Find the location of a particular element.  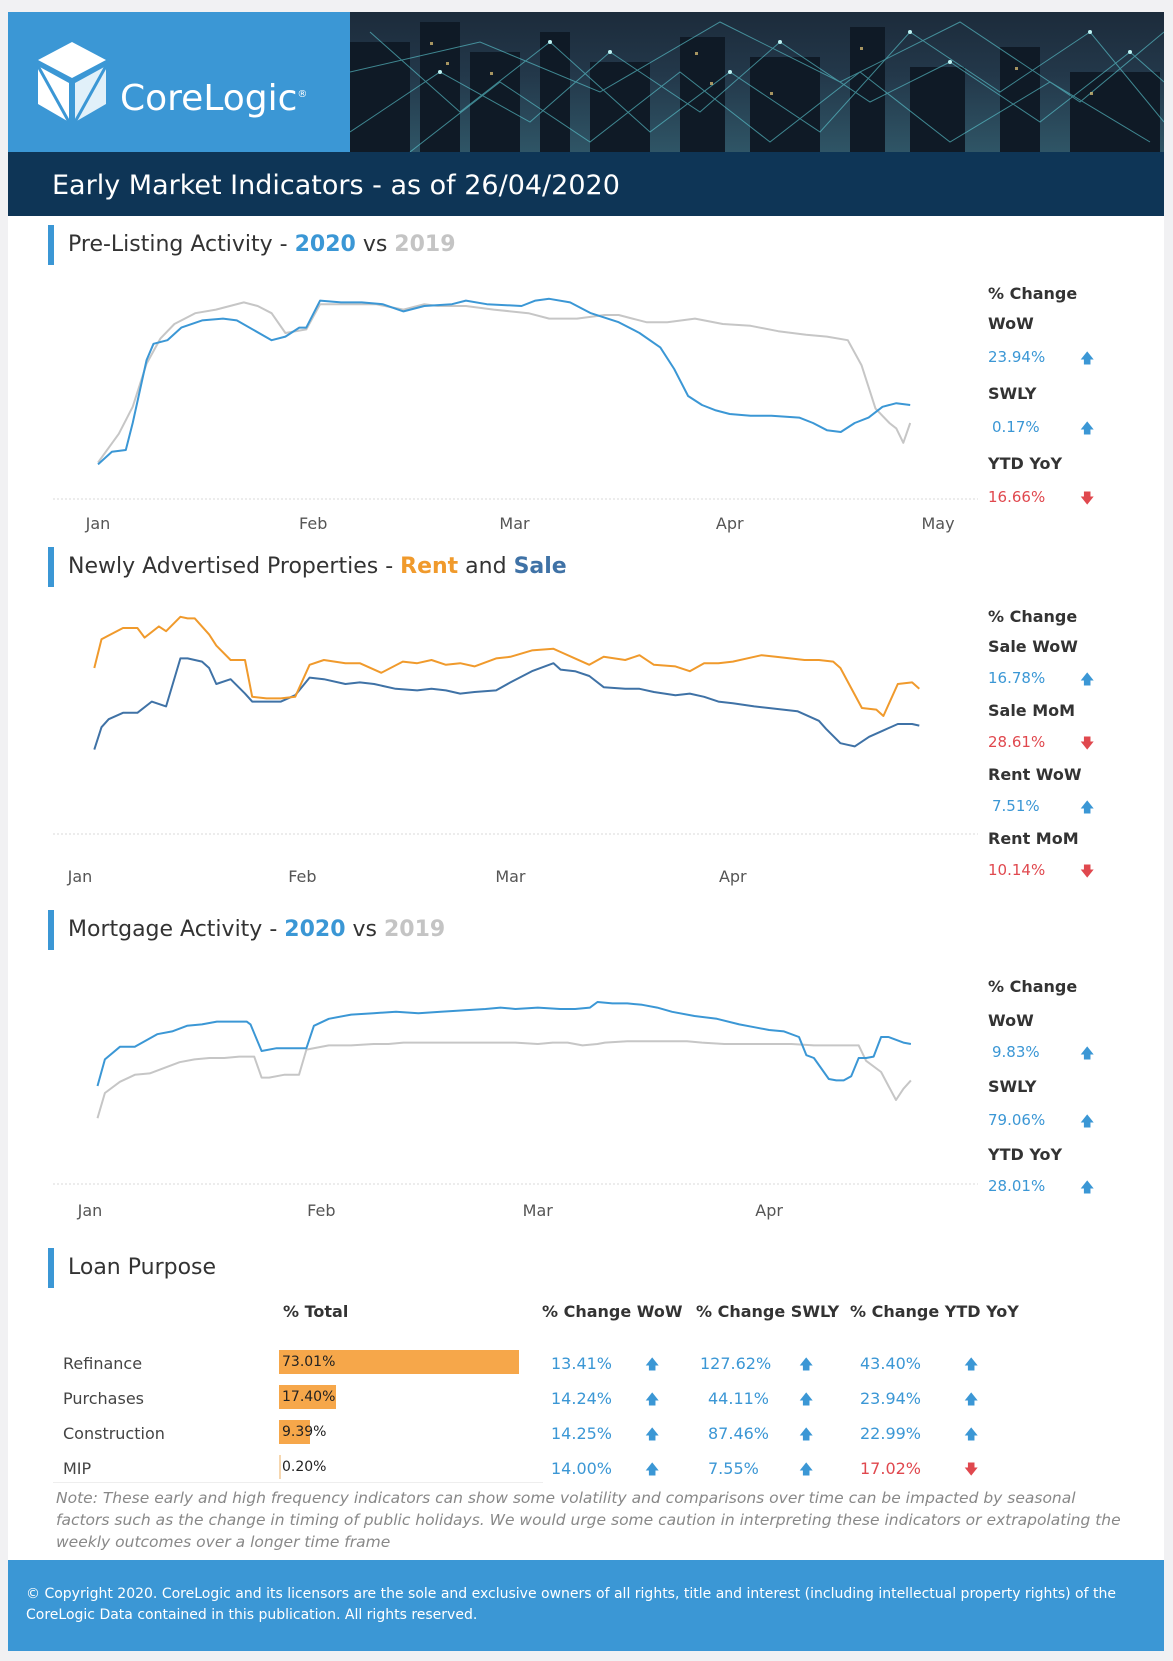

prelisting-wow-label: WoW is located at coordinates (1011, 323).